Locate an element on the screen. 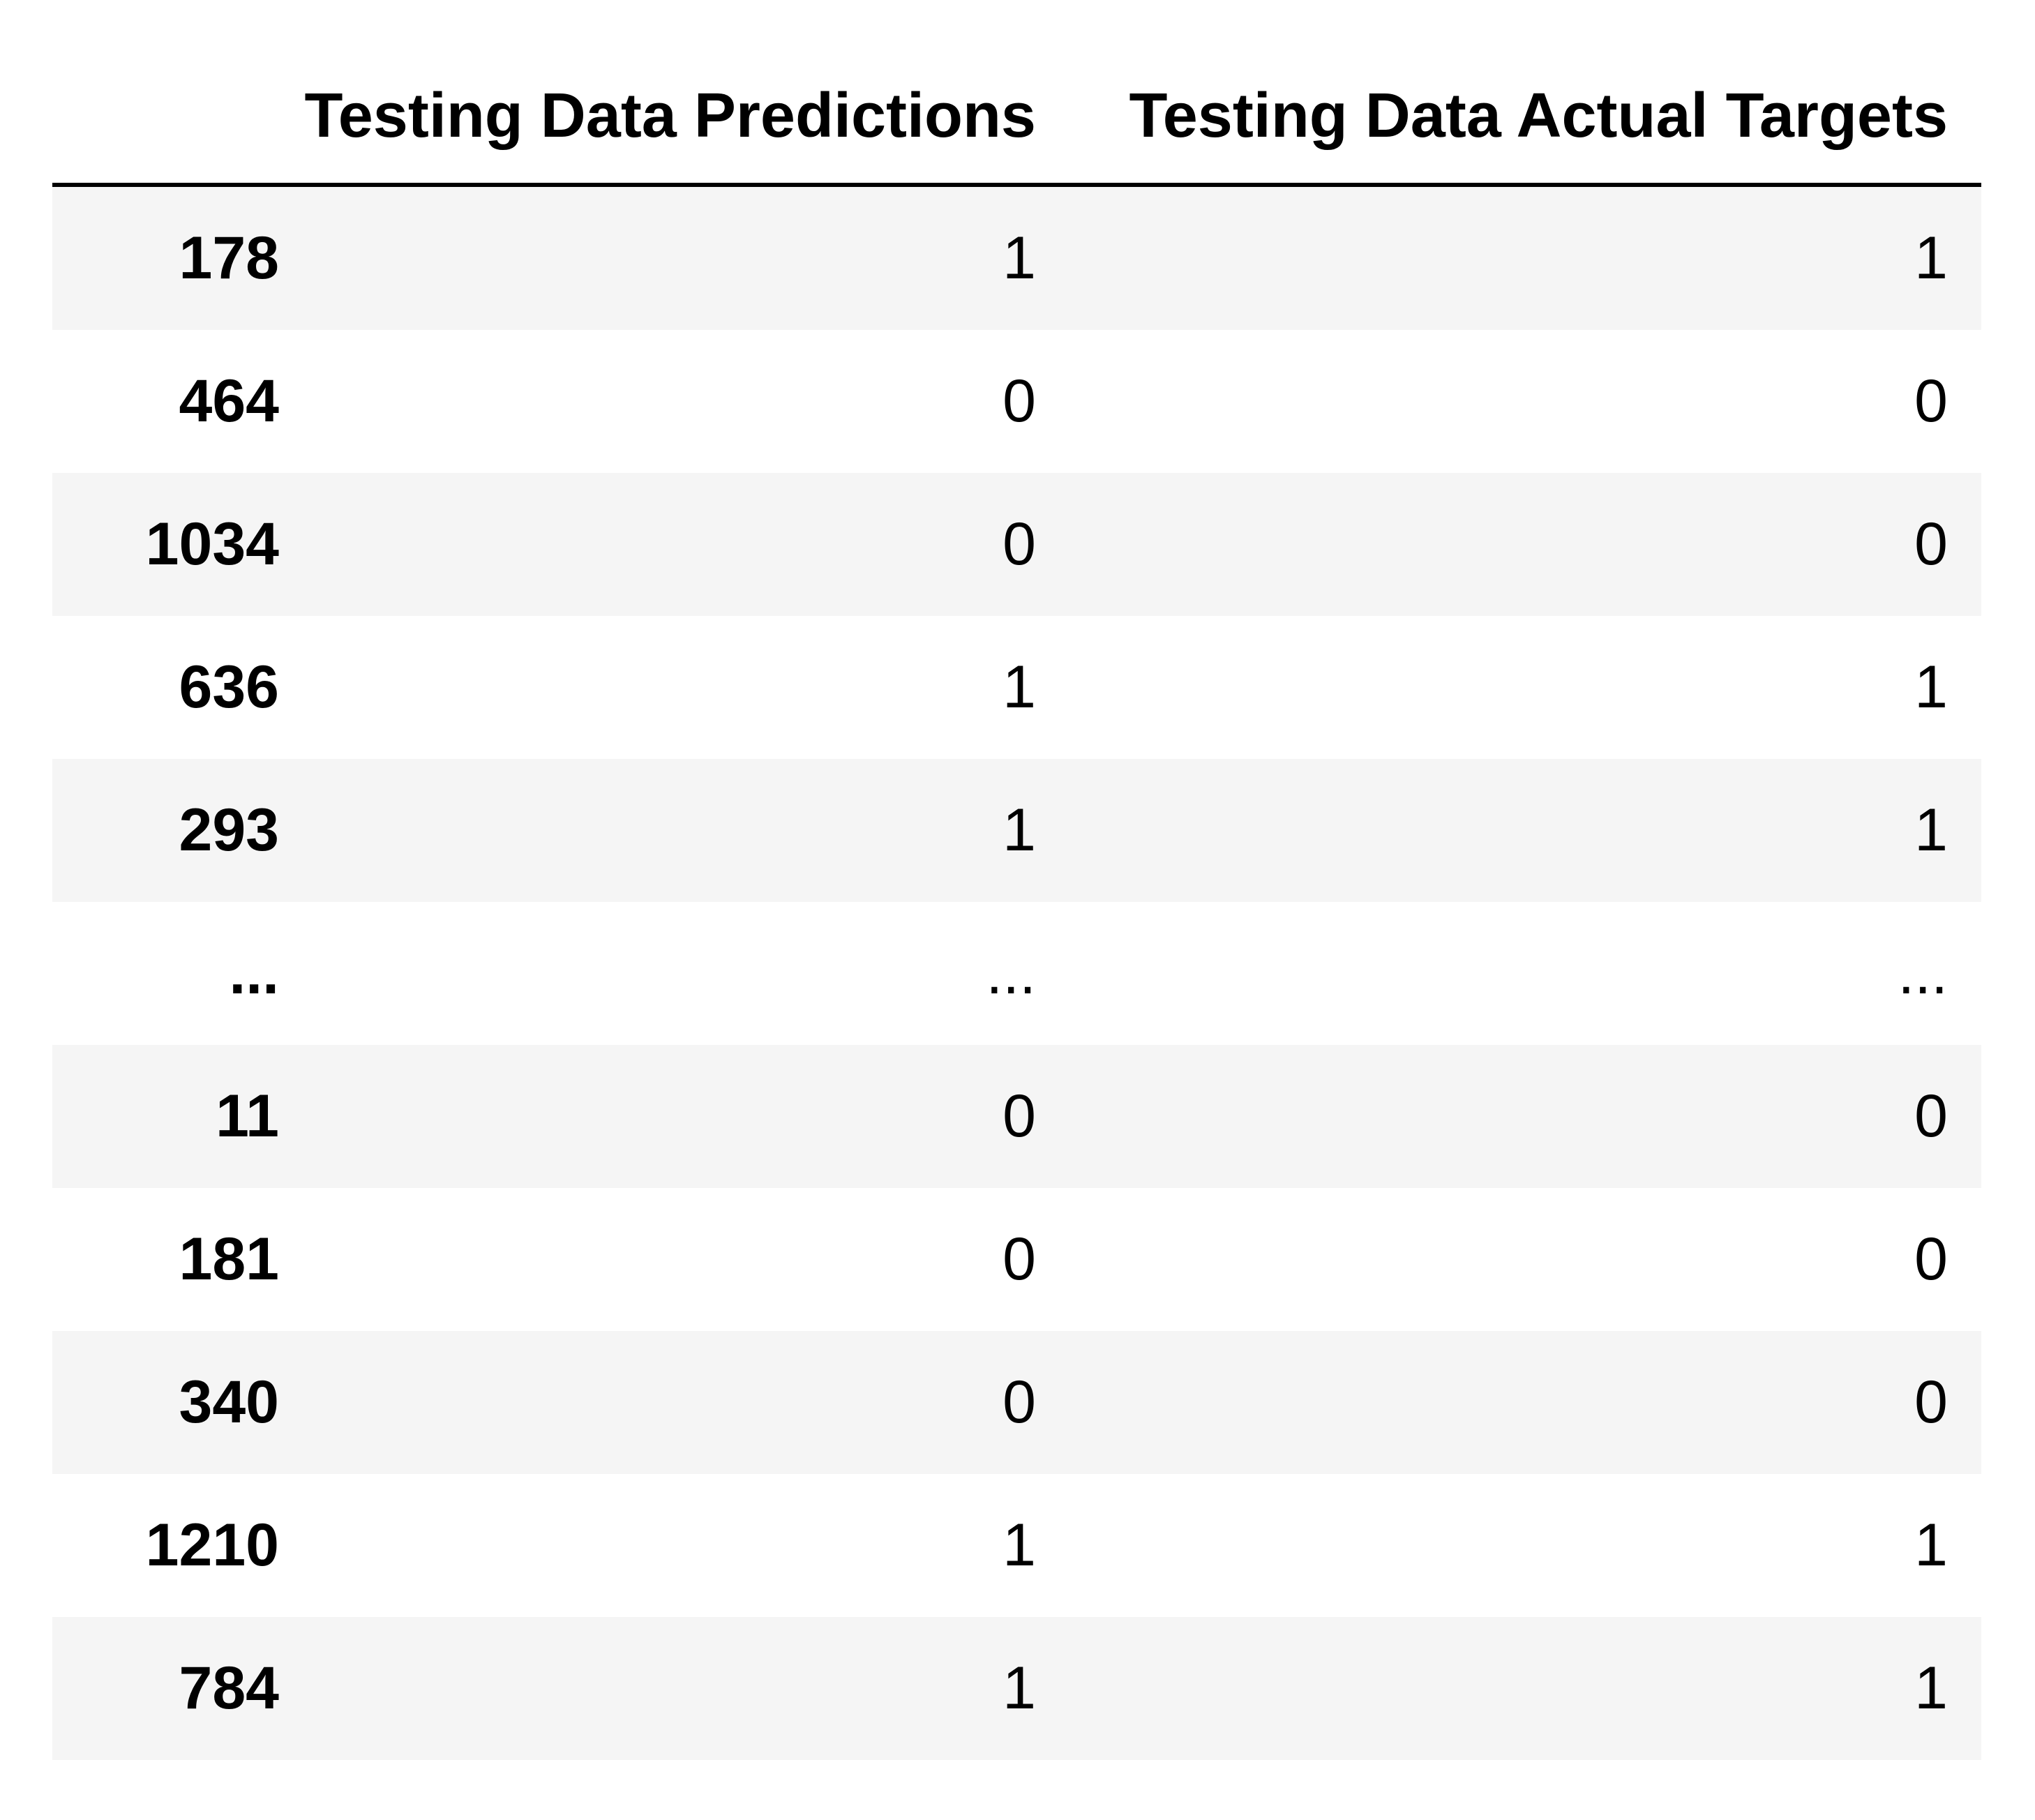  row-index: 11 is located at coordinates (247, 1116).